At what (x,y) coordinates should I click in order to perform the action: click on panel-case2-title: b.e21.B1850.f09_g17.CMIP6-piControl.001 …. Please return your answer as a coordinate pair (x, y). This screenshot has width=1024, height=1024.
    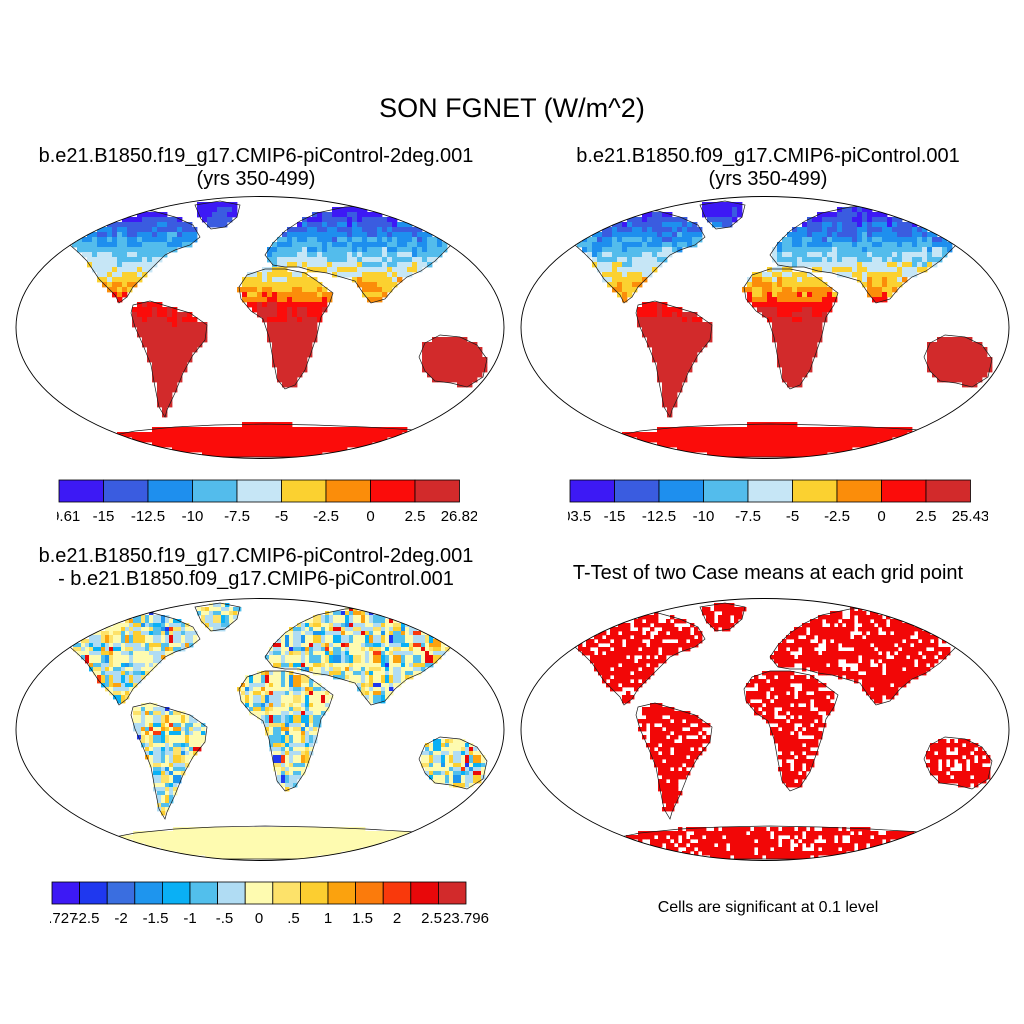
    Looking at the image, I should click on (768, 168).